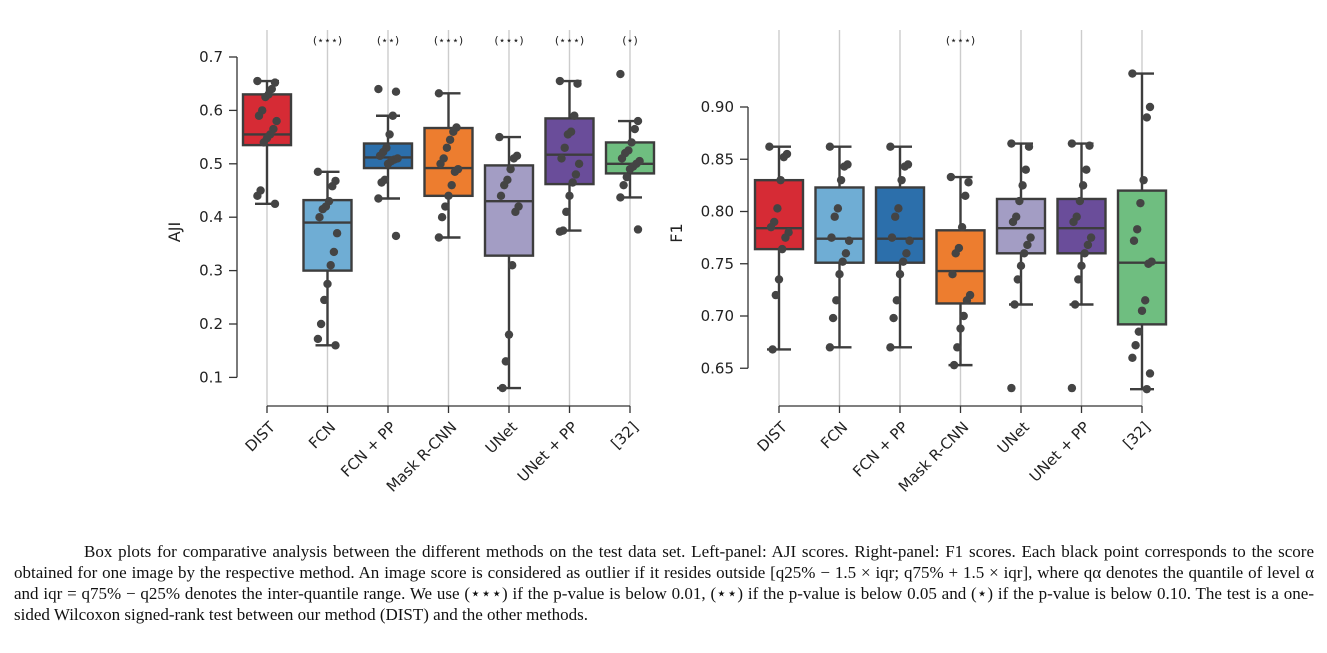 The image size is (1327, 653). I want to click on y-tick-label: 0.7, so click(211, 57).